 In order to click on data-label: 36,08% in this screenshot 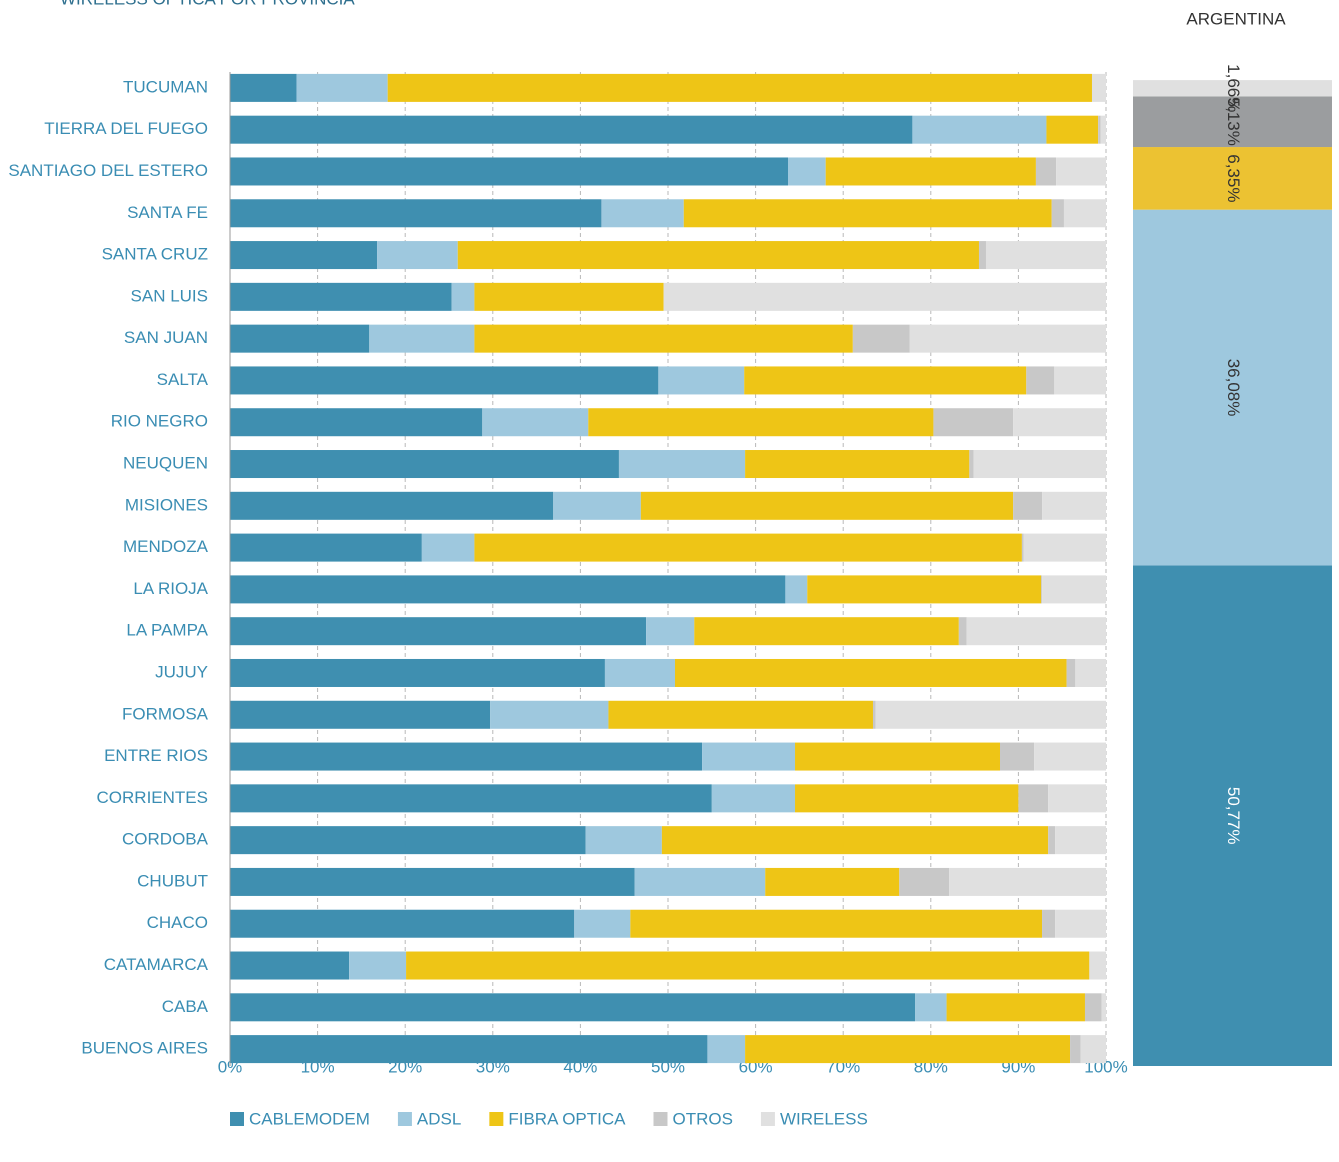, I will do `click(1233, 388)`.